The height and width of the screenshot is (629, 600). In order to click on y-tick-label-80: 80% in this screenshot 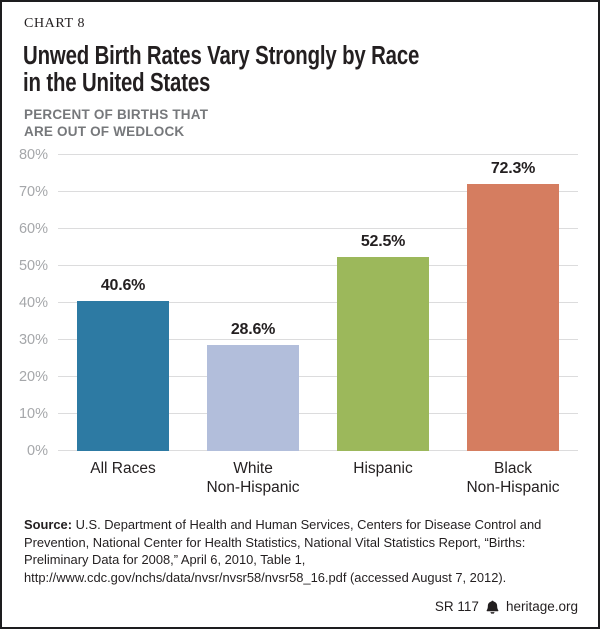, I will do `click(33, 155)`.